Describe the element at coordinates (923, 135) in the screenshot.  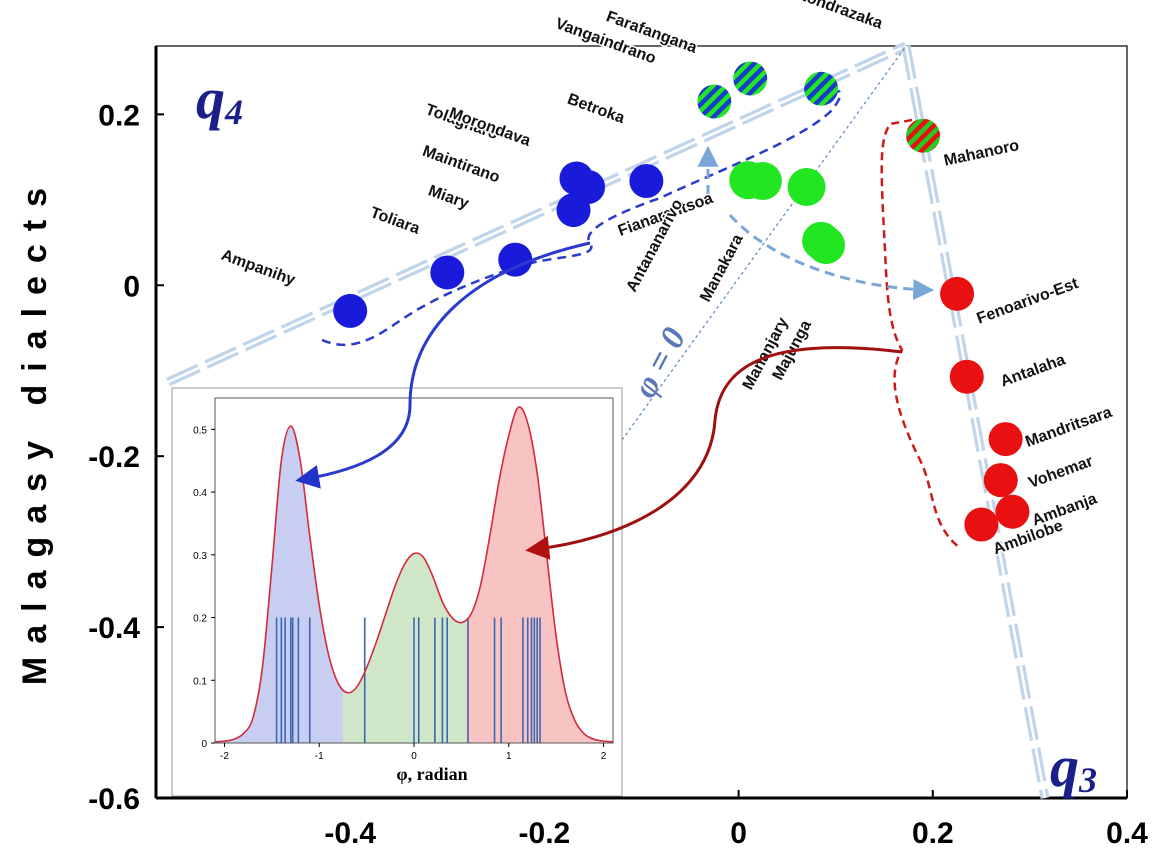
I see `point-mahanoro` at that location.